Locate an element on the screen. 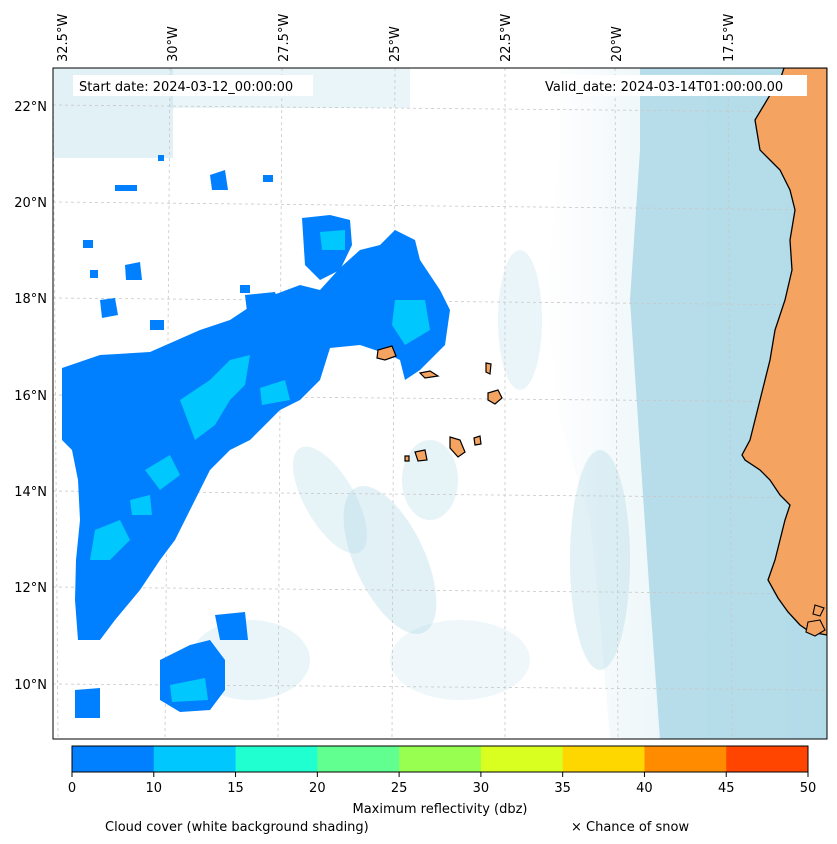 The image size is (837, 844). valid-date-box is located at coordinates (673, 85).